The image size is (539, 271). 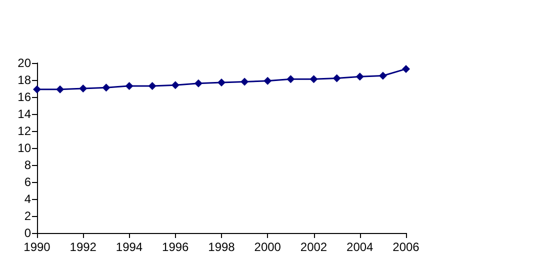 What do you see at coordinates (176, 247) in the screenshot?
I see `x-tick-label: 1996` at bounding box center [176, 247].